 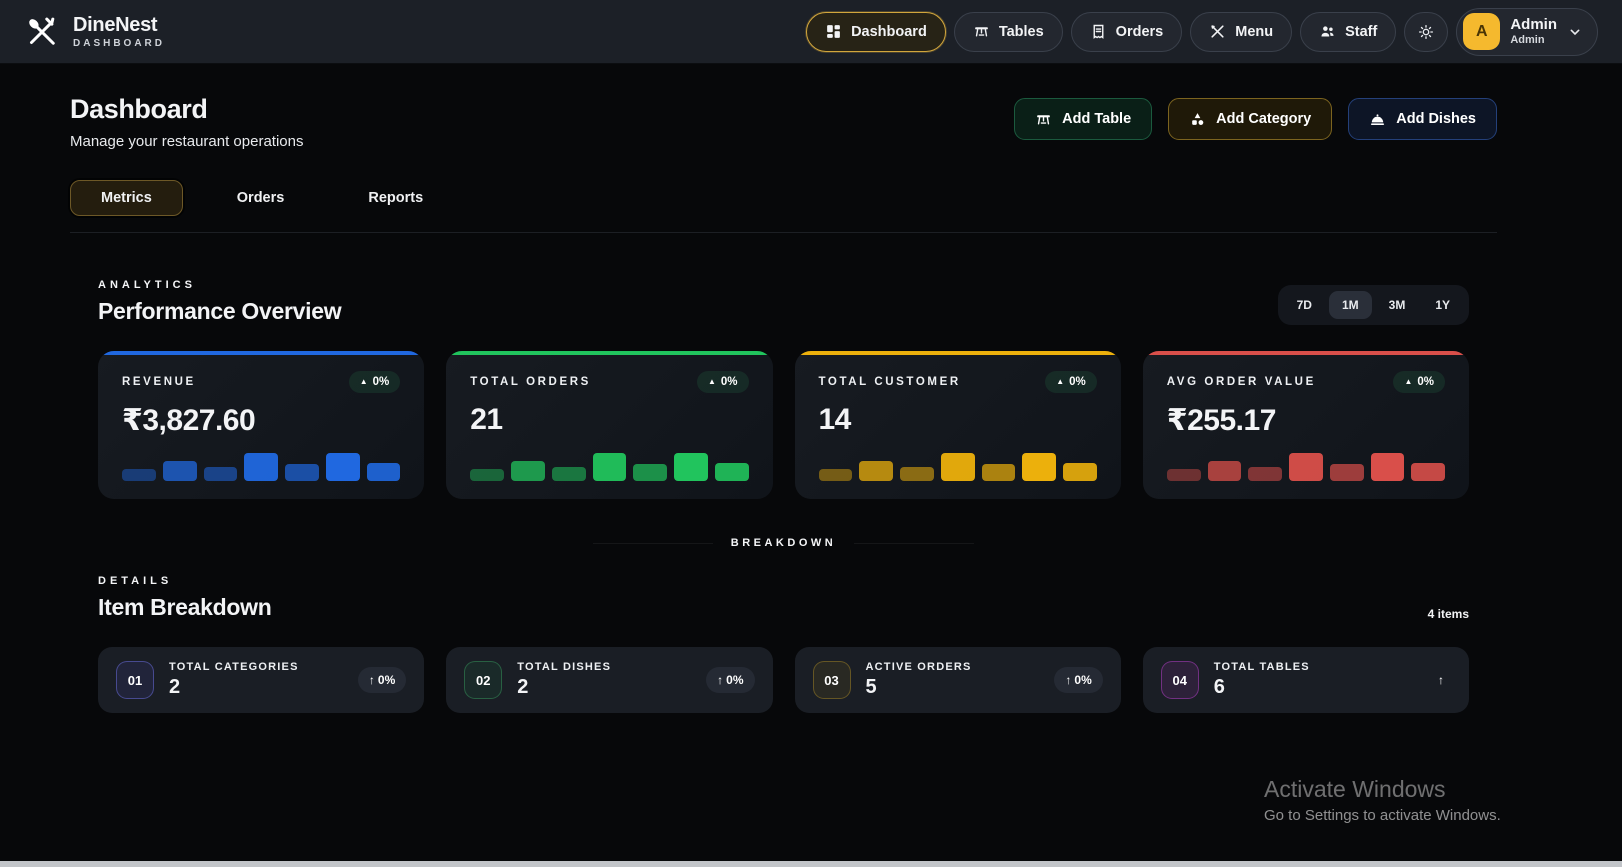 I want to click on nav-item-staff: Staff, so click(x=1348, y=31).